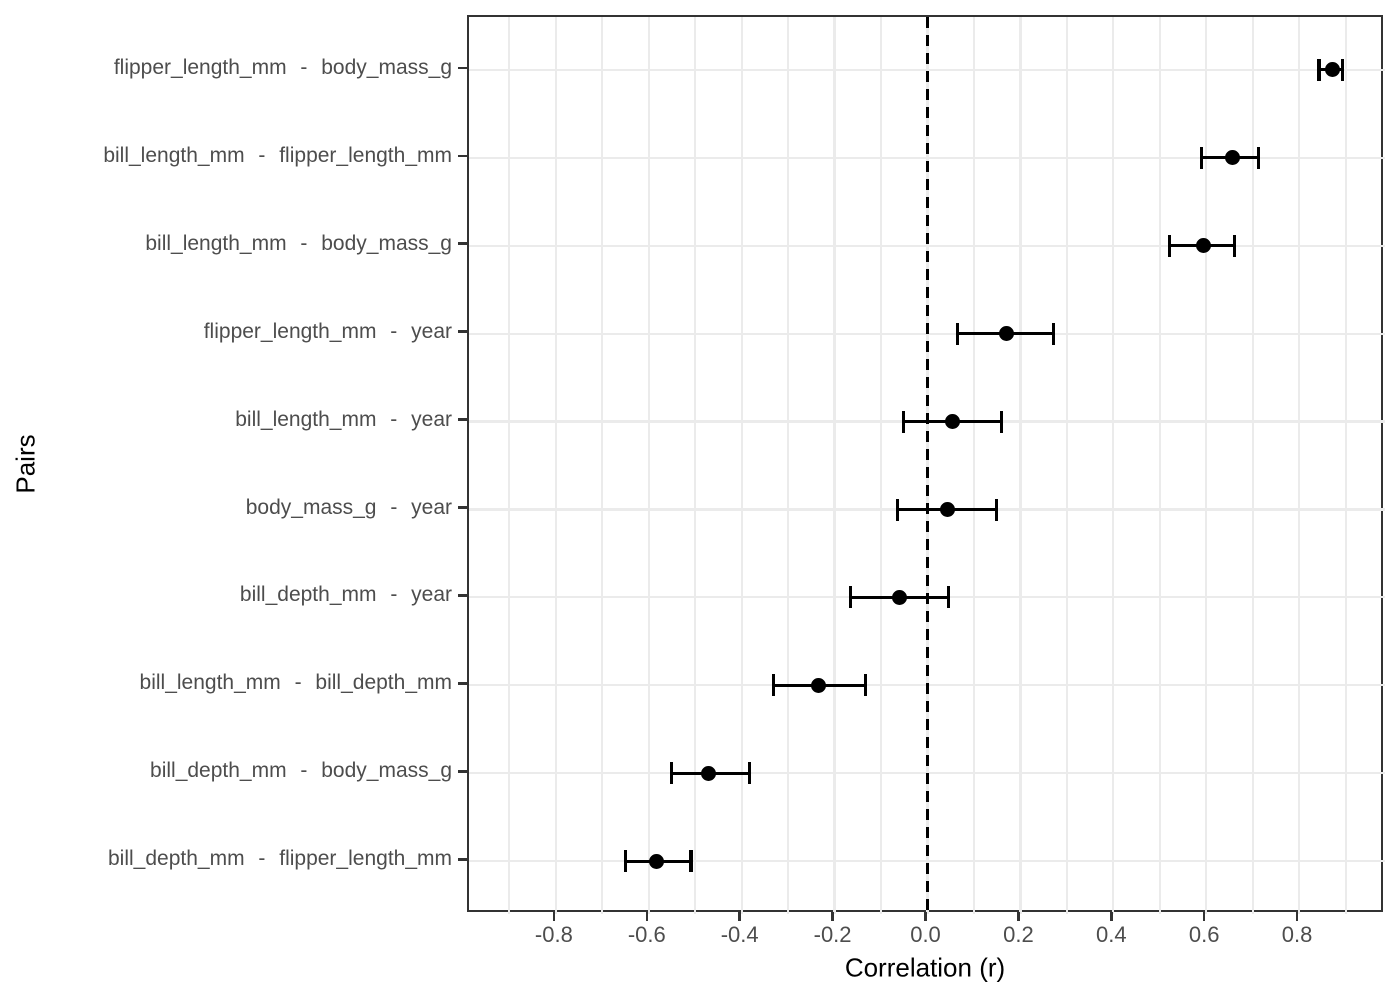  What do you see at coordinates (298, 243) in the screenshot?
I see `y-axis-category-label: bill_length_mm - body_mass_g` at bounding box center [298, 243].